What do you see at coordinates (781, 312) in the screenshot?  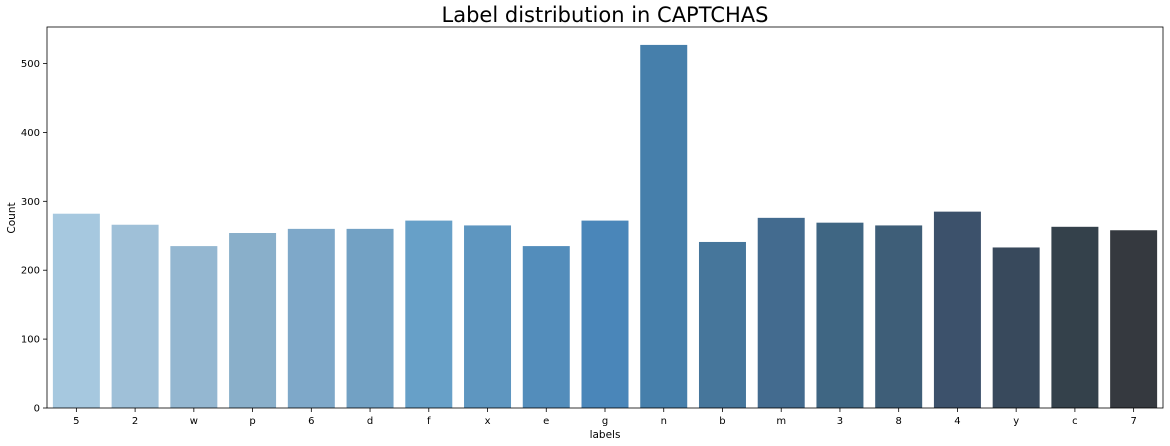 I see `bar-m` at bounding box center [781, 312].